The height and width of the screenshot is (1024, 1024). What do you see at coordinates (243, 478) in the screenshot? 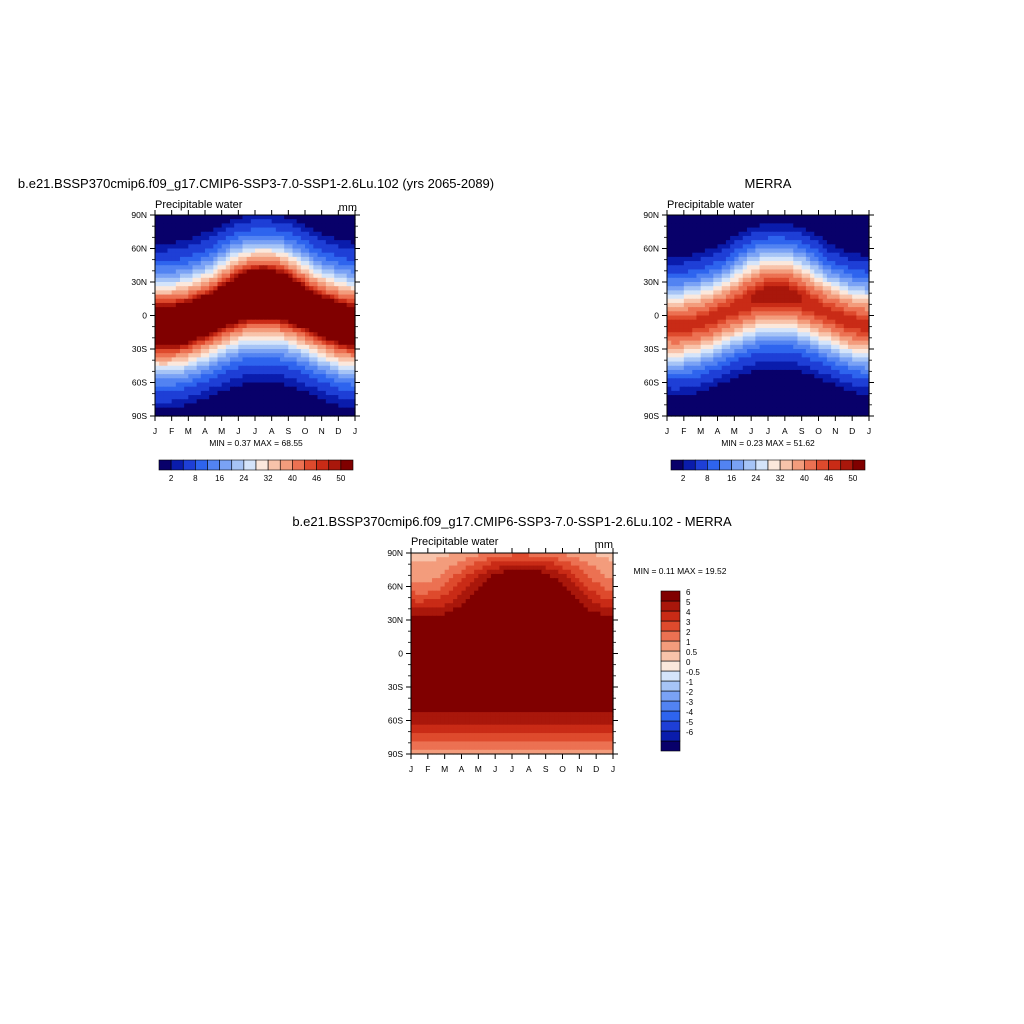
I see `colorbar-label: 24` at bounding box center [243, 478].